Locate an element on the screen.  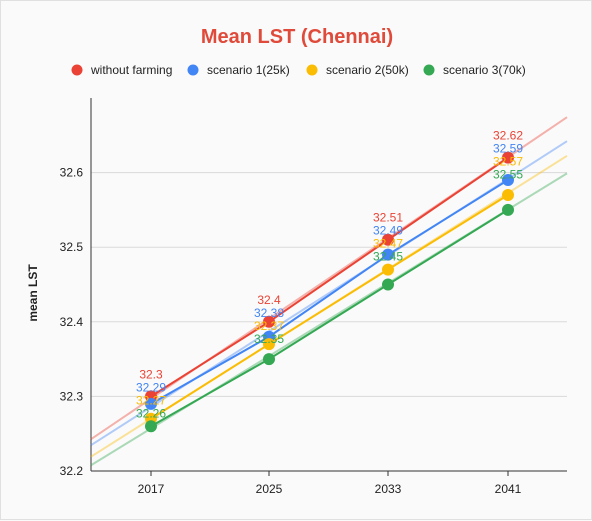
x-tick-label: 2025 is located at coordinates (269, 489).